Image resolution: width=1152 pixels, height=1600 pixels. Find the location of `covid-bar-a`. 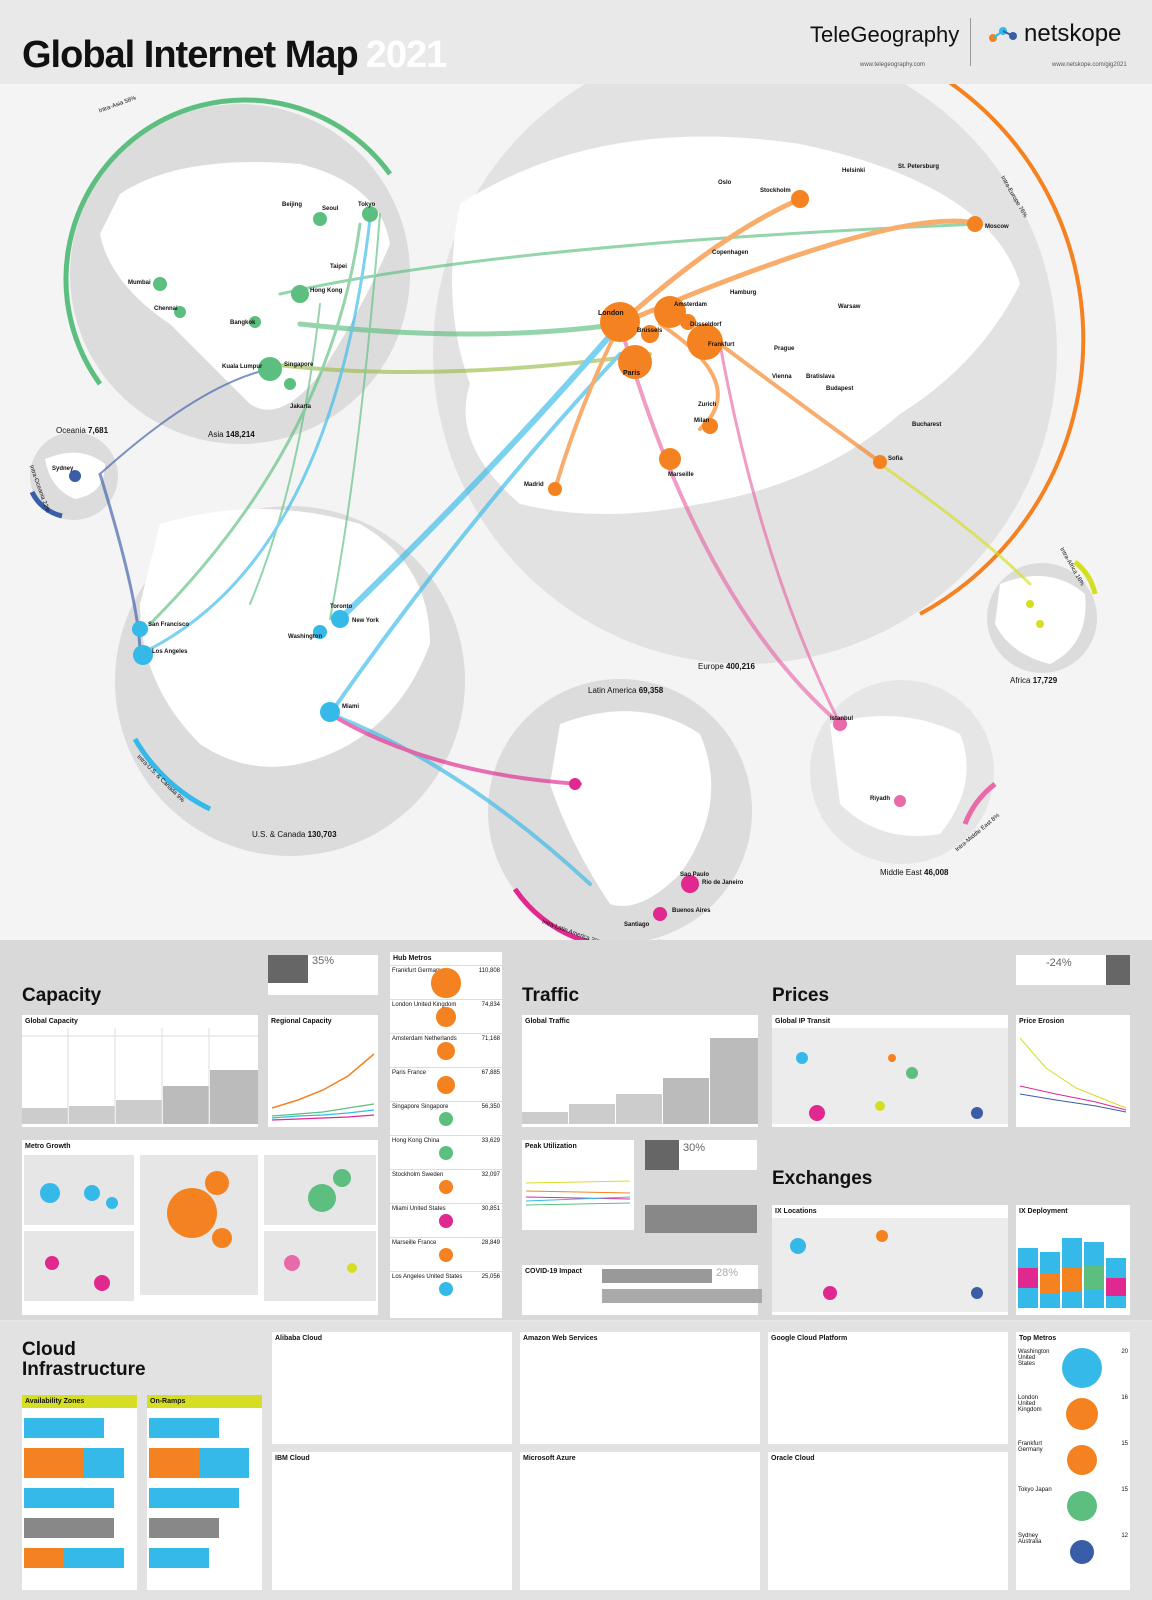

covid-bar-a is located at coordinates (657, 1276).